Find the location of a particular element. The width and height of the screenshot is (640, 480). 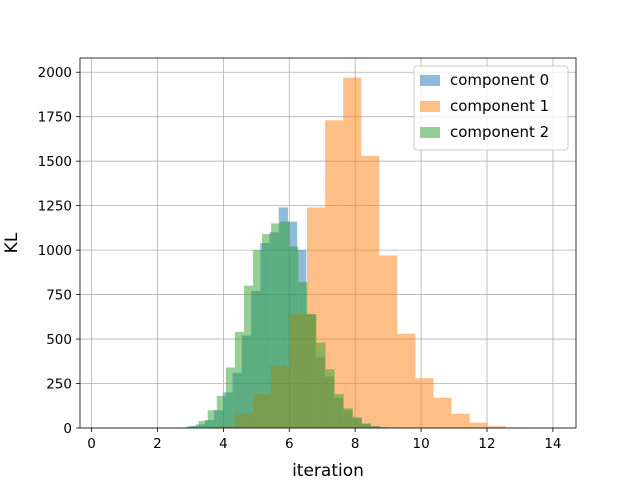

y-tick-label: 1750 is located at coordinates (55, 118).